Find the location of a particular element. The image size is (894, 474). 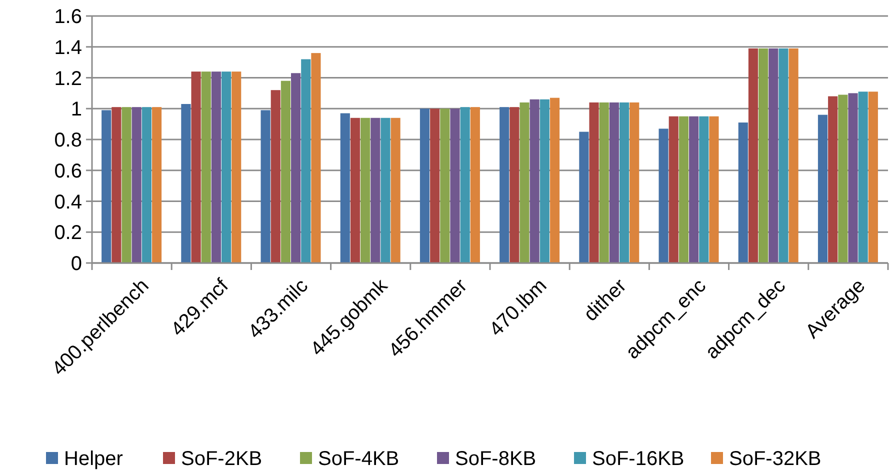

y-tick-label: 1.2 is located at coordinates (68, 79).